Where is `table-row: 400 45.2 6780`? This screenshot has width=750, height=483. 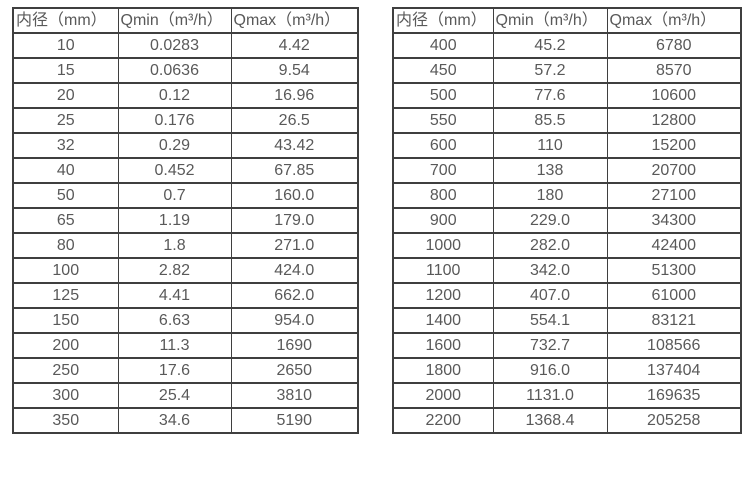 table-row: 400 45.2 6780 is located at coordinates (567, 45).